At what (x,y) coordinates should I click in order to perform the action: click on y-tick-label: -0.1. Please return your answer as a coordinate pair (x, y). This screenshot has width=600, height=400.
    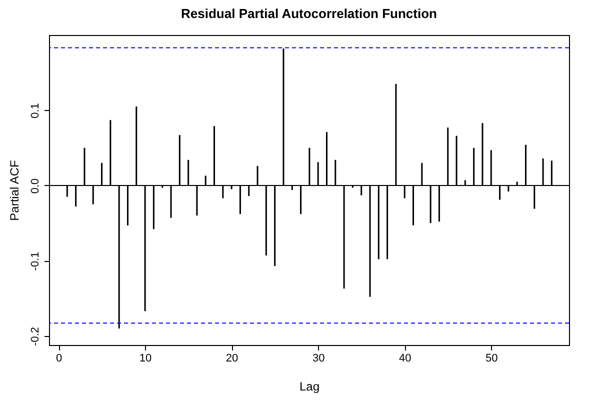
    Looking at the image, I should click on (36, 261).